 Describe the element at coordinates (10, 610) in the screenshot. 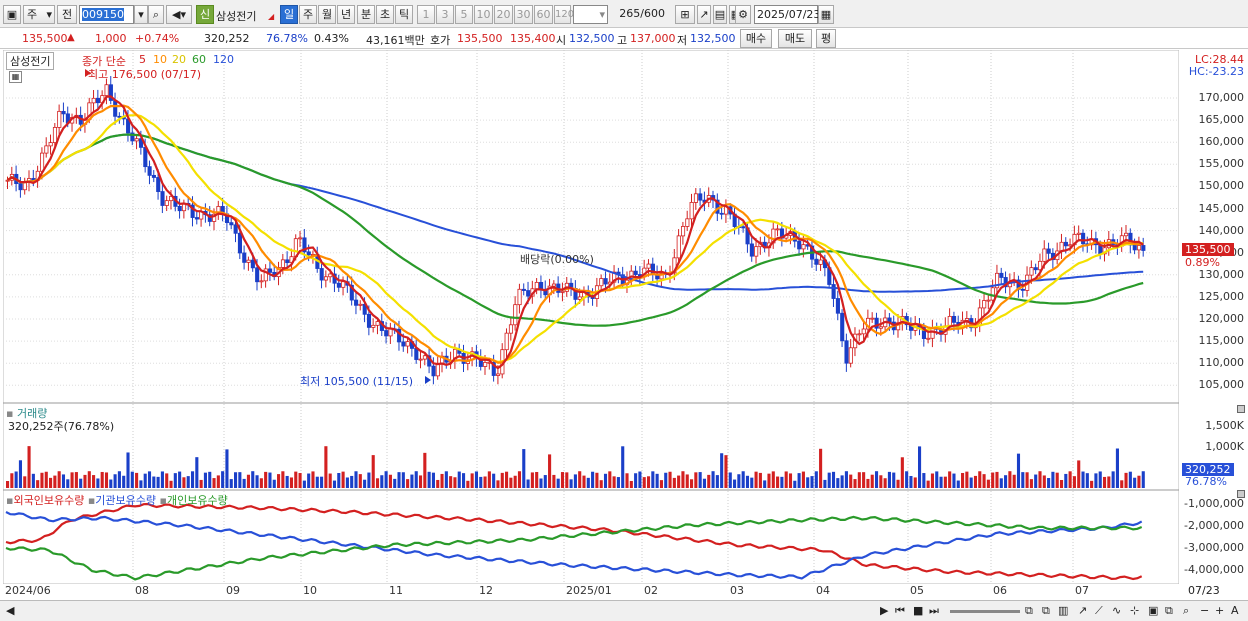

I see `scroll-left-icon: ◀` at that location.